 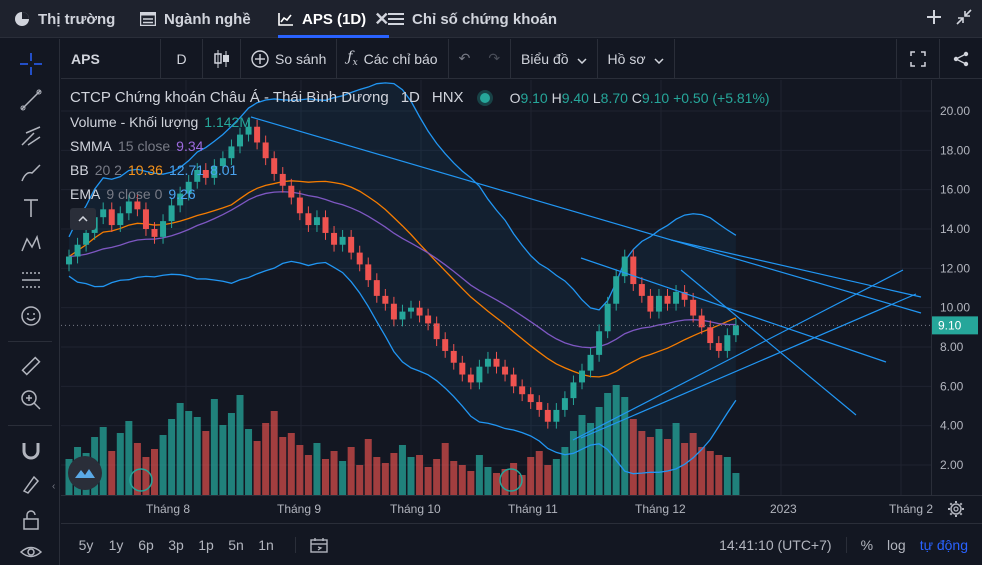 I want to click on date-range-icon, so click(x=311, y=544).